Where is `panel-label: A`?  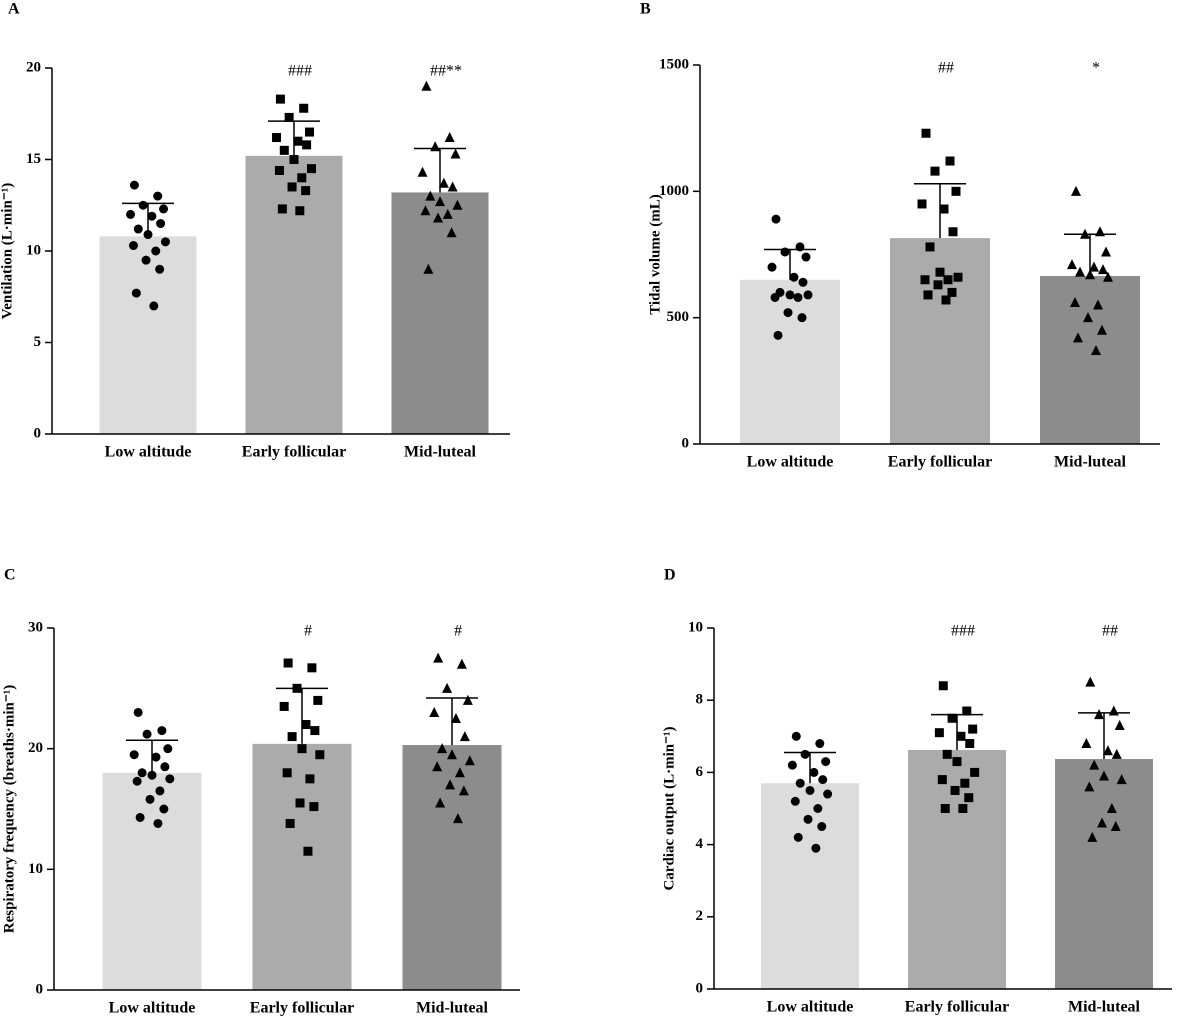
panel-label: A is located at coordinates (14, 9).